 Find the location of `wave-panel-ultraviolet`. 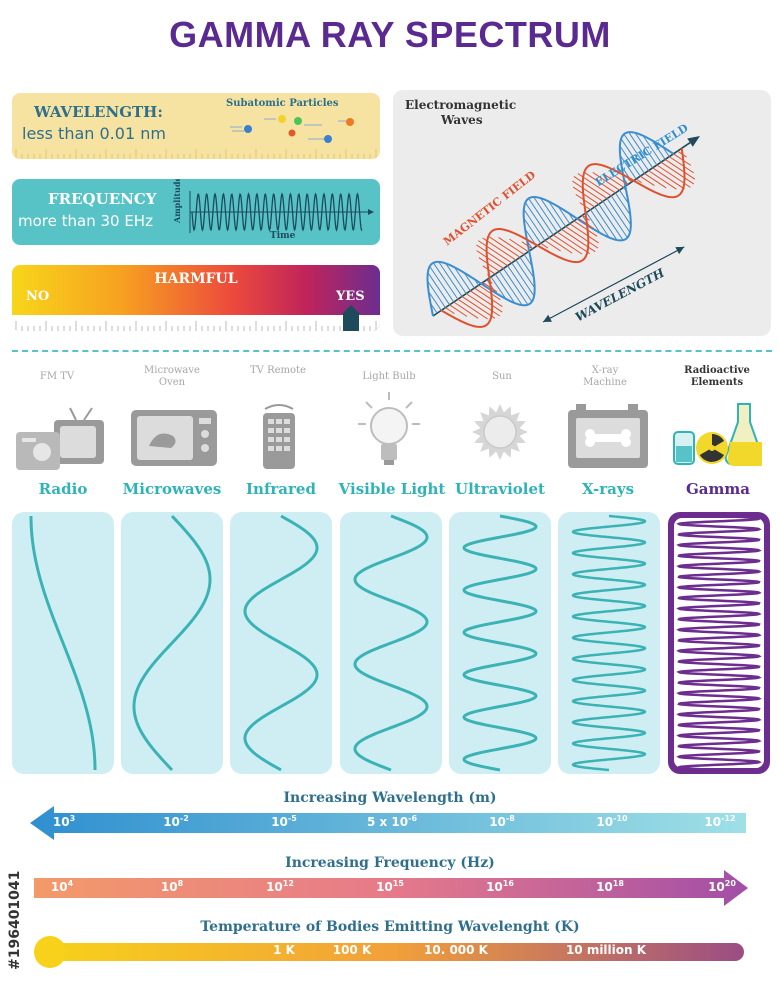

wave-panel-ultraviolet is located at coordinates (500, 643).